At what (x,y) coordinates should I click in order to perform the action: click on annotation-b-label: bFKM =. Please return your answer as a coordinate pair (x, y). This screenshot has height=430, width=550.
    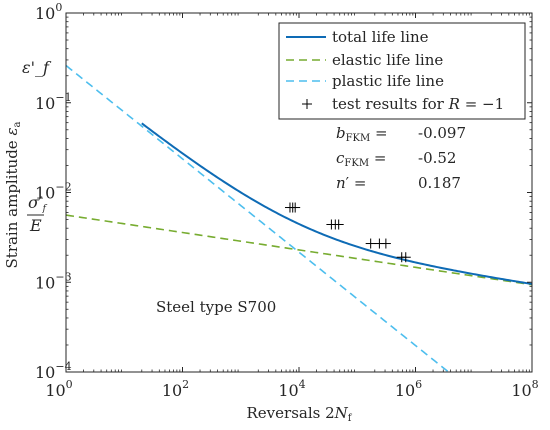
    Looking at the image, I should click on (362, 134).